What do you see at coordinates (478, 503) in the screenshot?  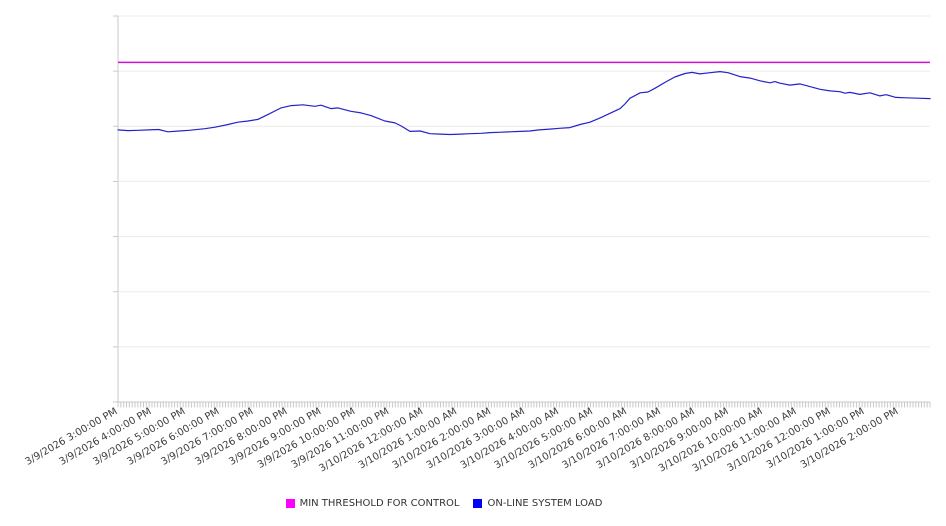 I see `online-system-load-swatch-icon` at bounding box center [478, 503].